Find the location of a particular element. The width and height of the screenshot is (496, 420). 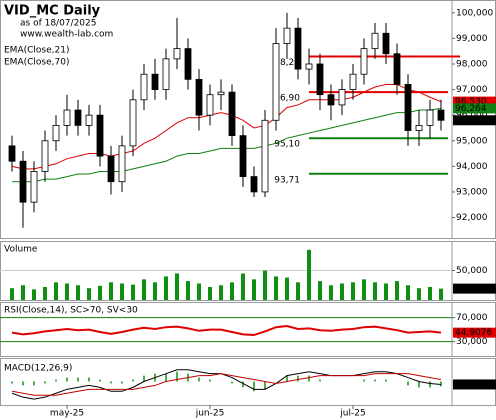

macd-line is located at coordinates (226, 384).